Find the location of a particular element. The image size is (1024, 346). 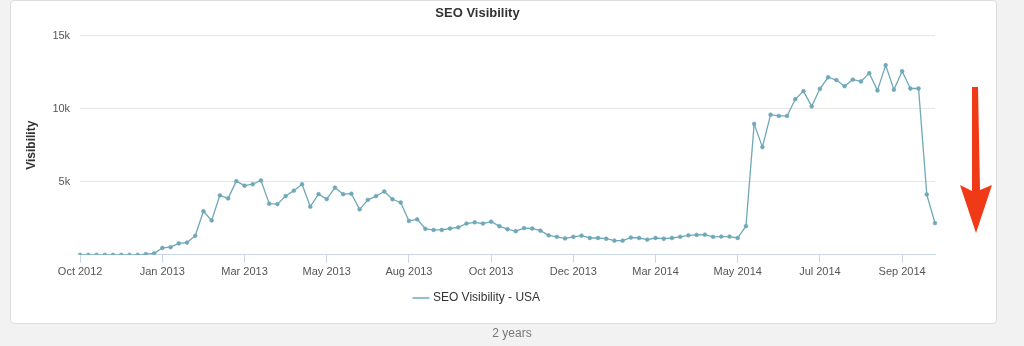

chart-title: SEO Visibility is located at coordinates (478, 13).